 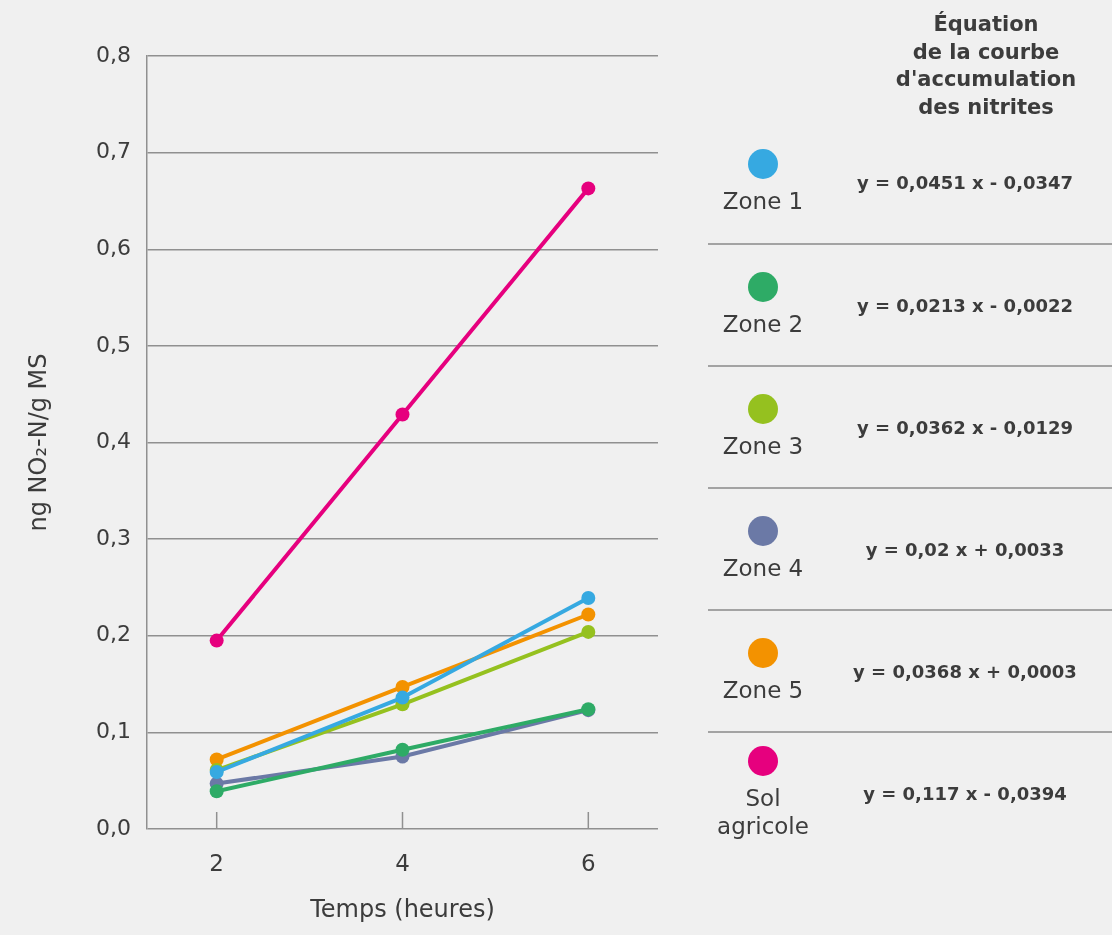 I want to click on y-tick-label: 0,2, so click(x=113, y=634).